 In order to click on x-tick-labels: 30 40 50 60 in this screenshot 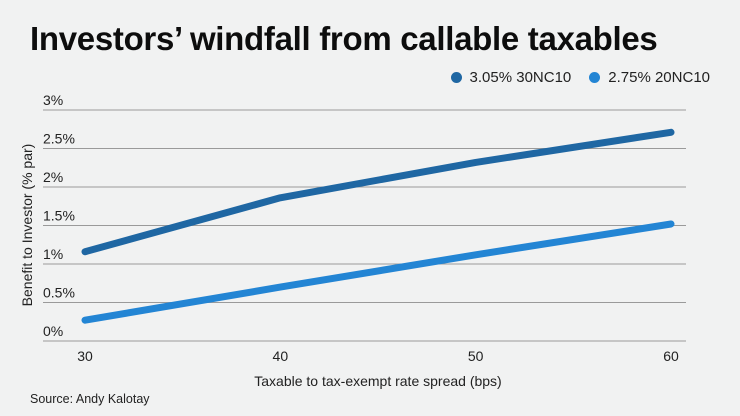, I will do `click(378, 356)`.